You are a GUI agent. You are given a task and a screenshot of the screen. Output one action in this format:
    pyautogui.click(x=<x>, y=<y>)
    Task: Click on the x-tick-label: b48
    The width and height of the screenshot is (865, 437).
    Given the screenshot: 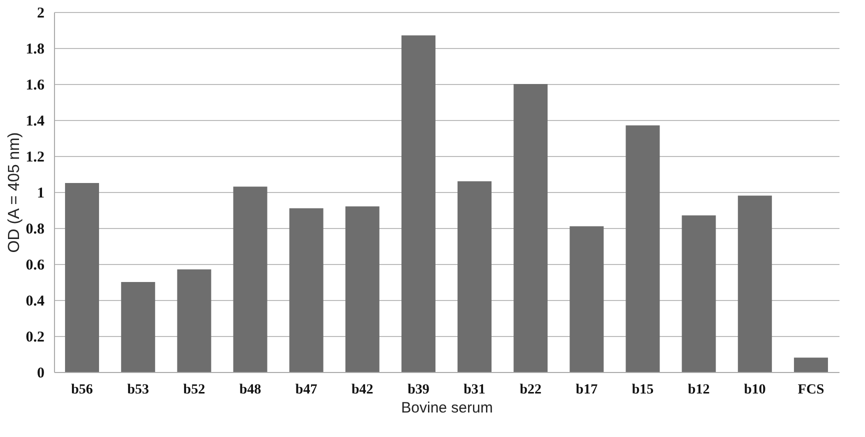 What is the action you would take?
    pyautogui.click(x=250, y=390)
    